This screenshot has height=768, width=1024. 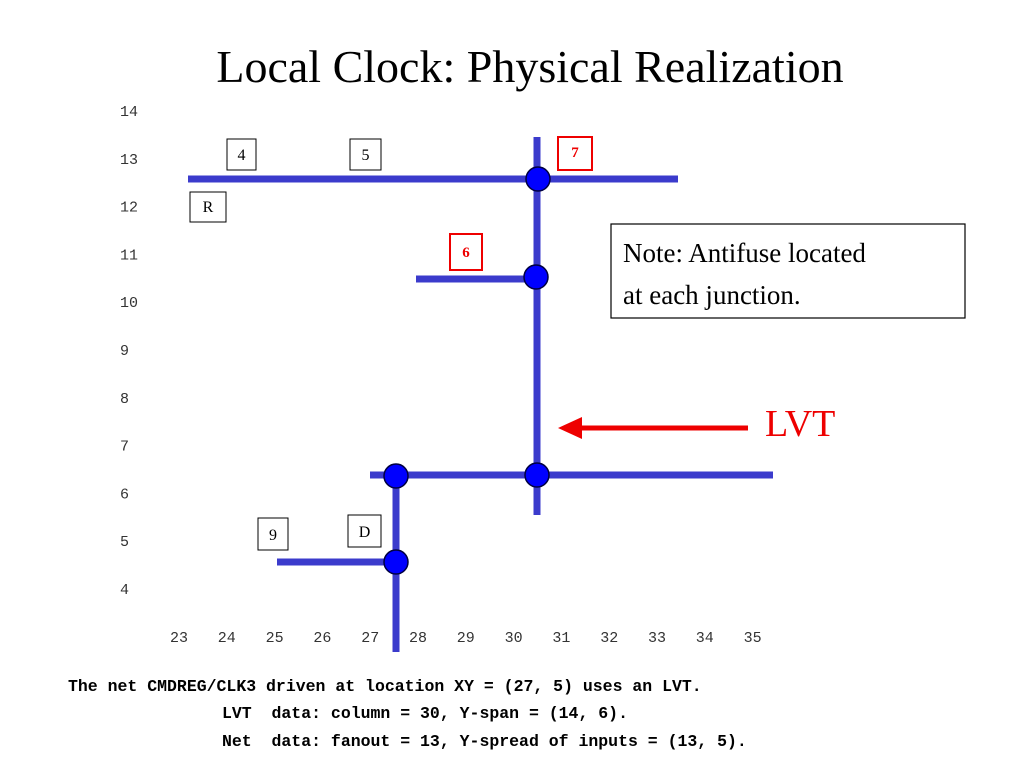 I want to click on y-axis-label: 9, so click(x=124, y=351).